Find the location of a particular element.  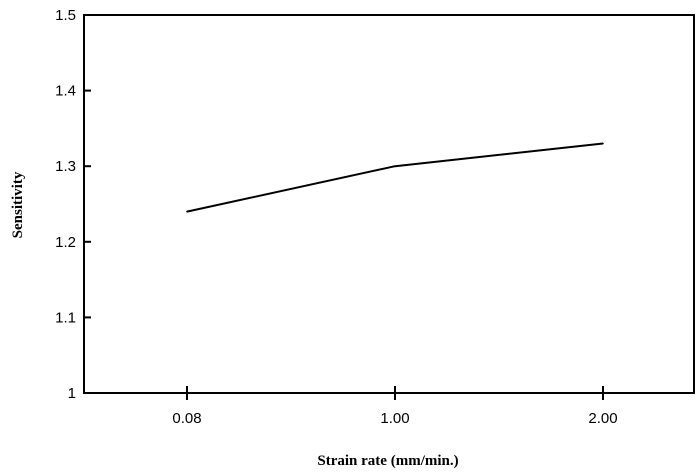

y-tick-label: 1 is located at coordinates (72, 393).